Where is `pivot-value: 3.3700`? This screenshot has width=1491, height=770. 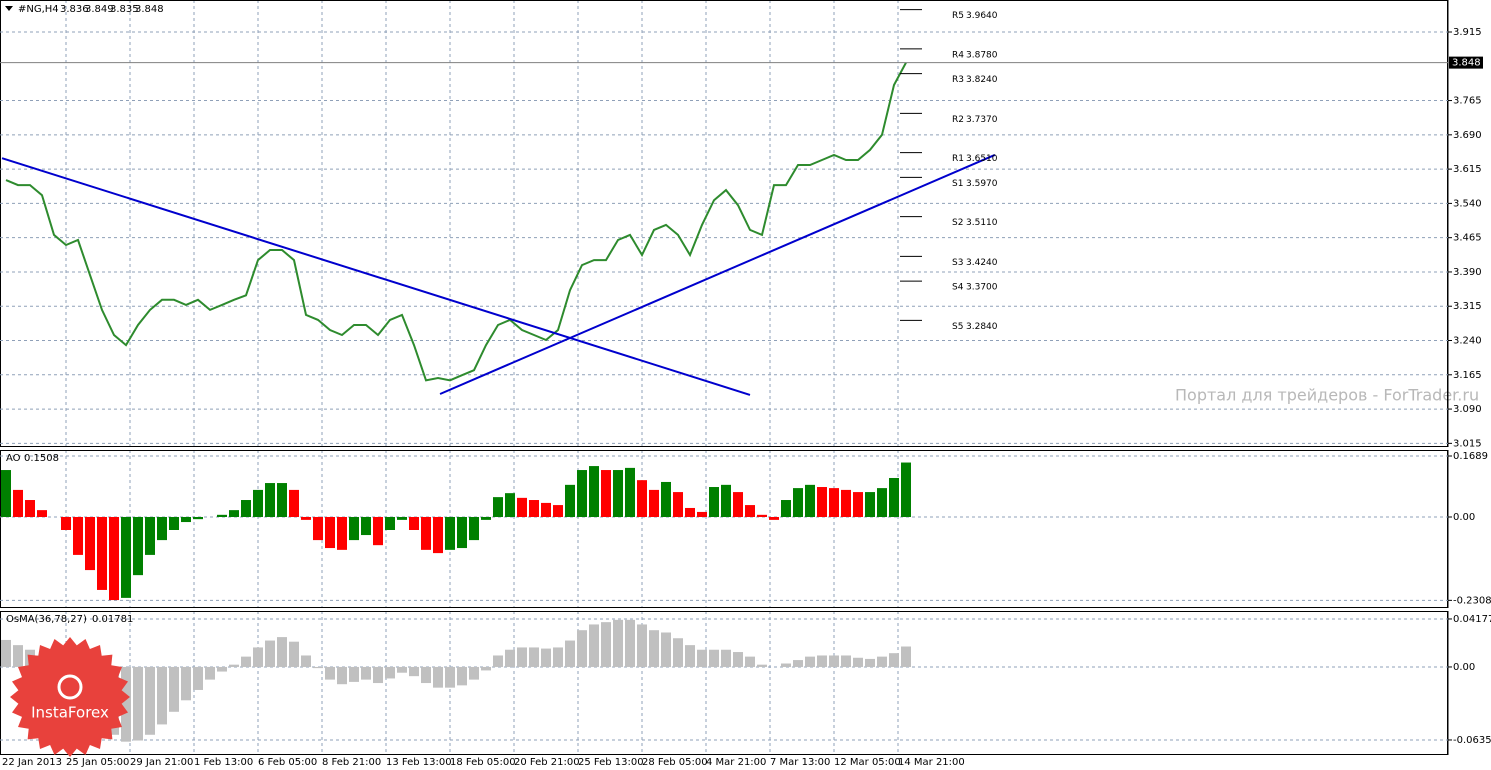
pivot-value: 3.3700 is located at coordinates (982, 288).